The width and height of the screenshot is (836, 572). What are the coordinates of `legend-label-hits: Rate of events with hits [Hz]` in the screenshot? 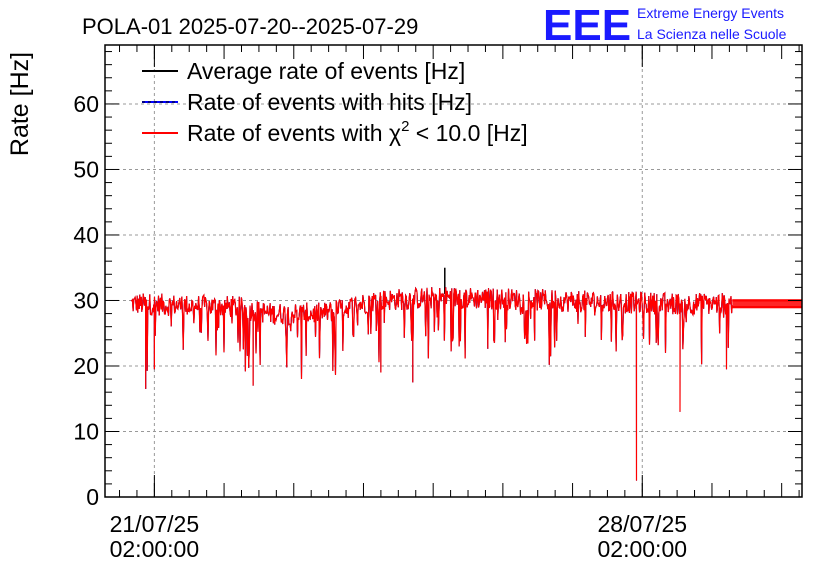 It's located at (329, 102).